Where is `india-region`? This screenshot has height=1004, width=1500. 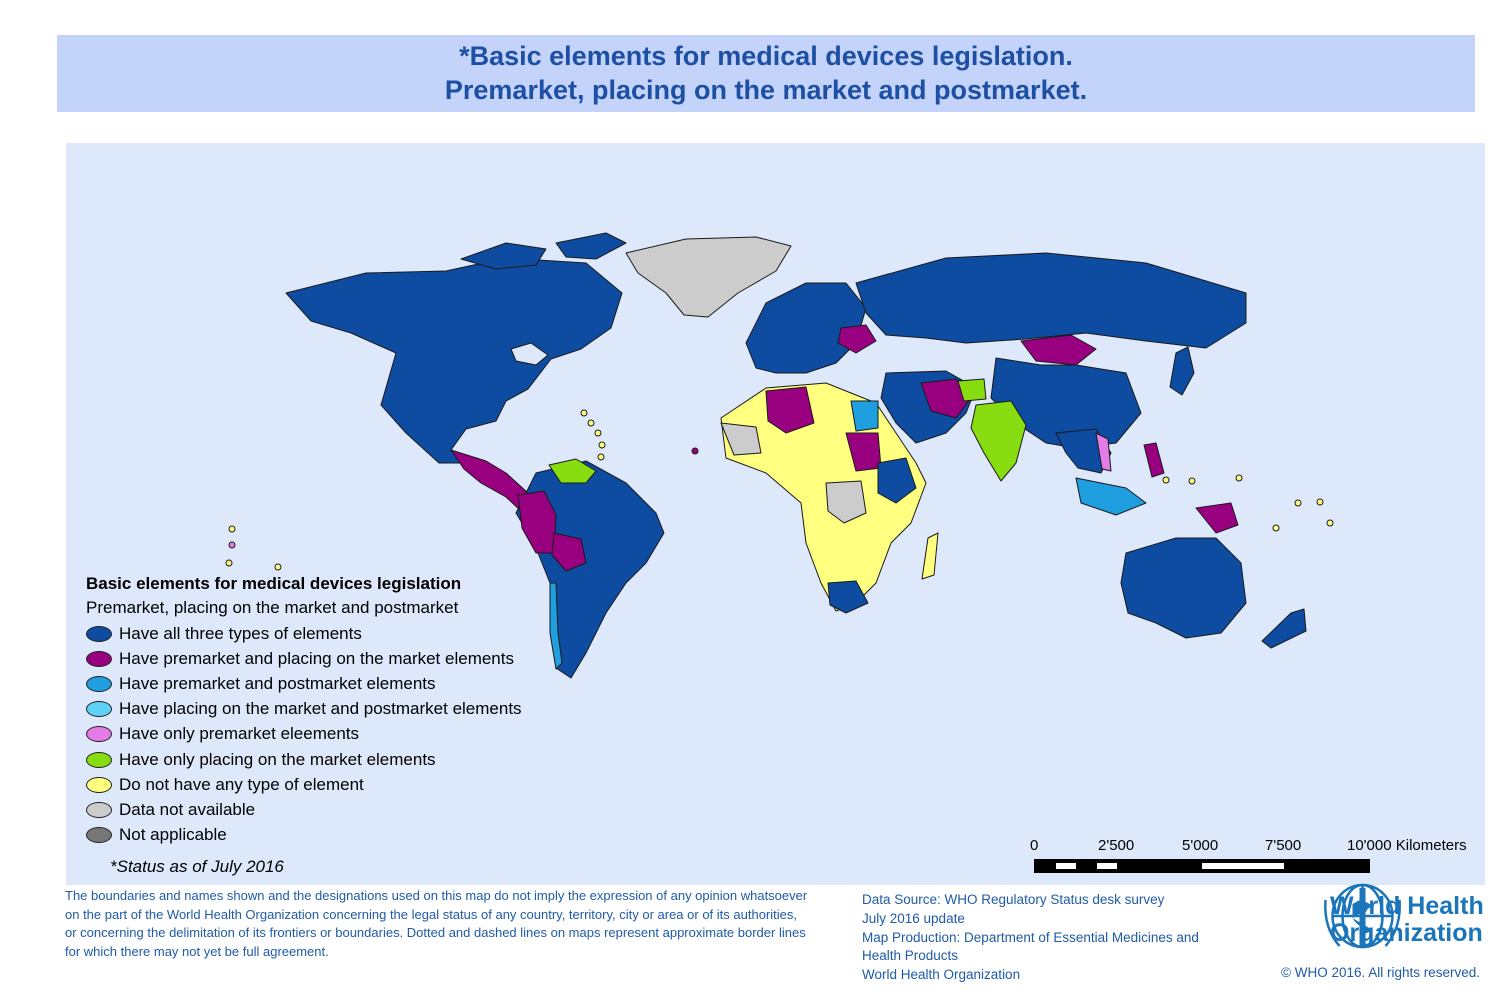
india-region is located at coordinates (998, 441).